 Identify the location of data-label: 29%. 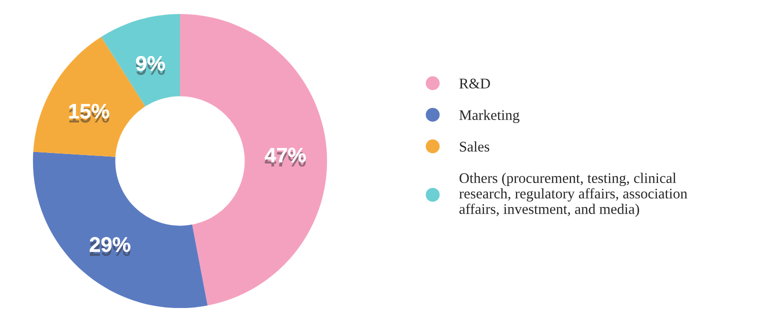
(110, 246).